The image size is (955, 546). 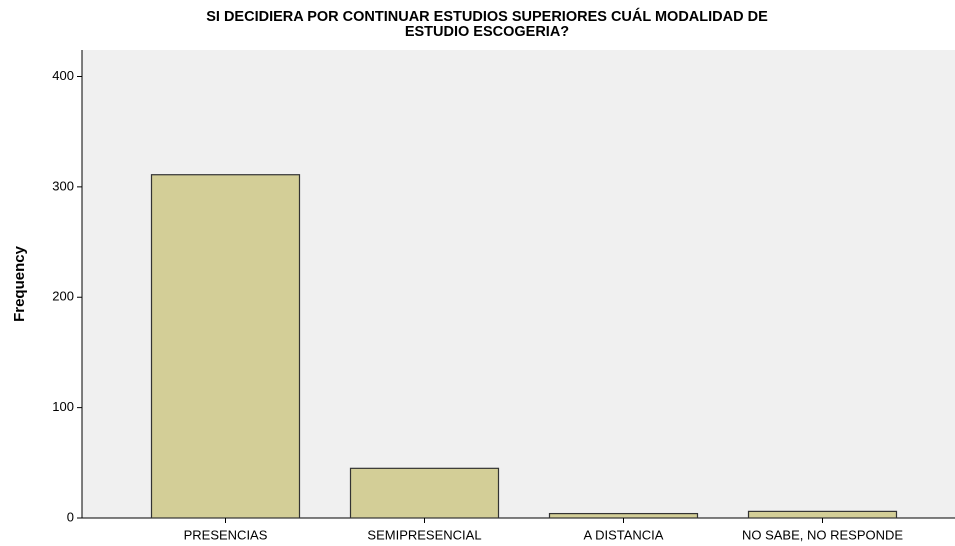 What do you see at coordinates (487, 32) in the screenshot?
I see `chart-title-line: ESTUDIO ESCOGERIA?` at bounding box center [487, 32].